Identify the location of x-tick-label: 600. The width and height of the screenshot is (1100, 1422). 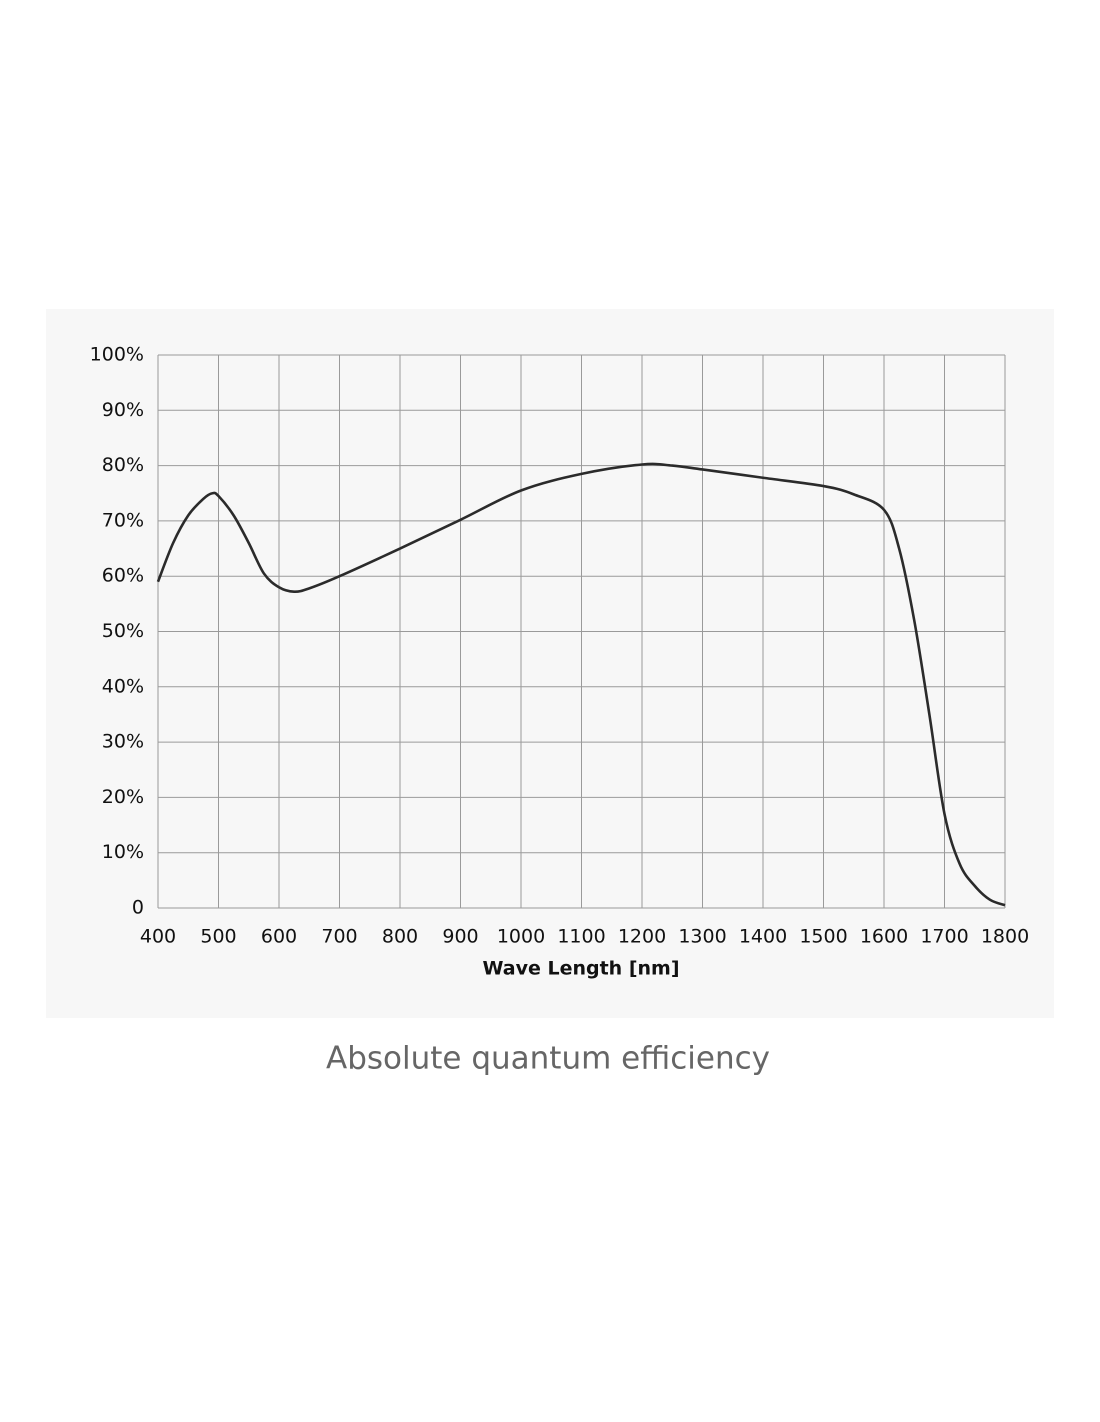
(279, 937).